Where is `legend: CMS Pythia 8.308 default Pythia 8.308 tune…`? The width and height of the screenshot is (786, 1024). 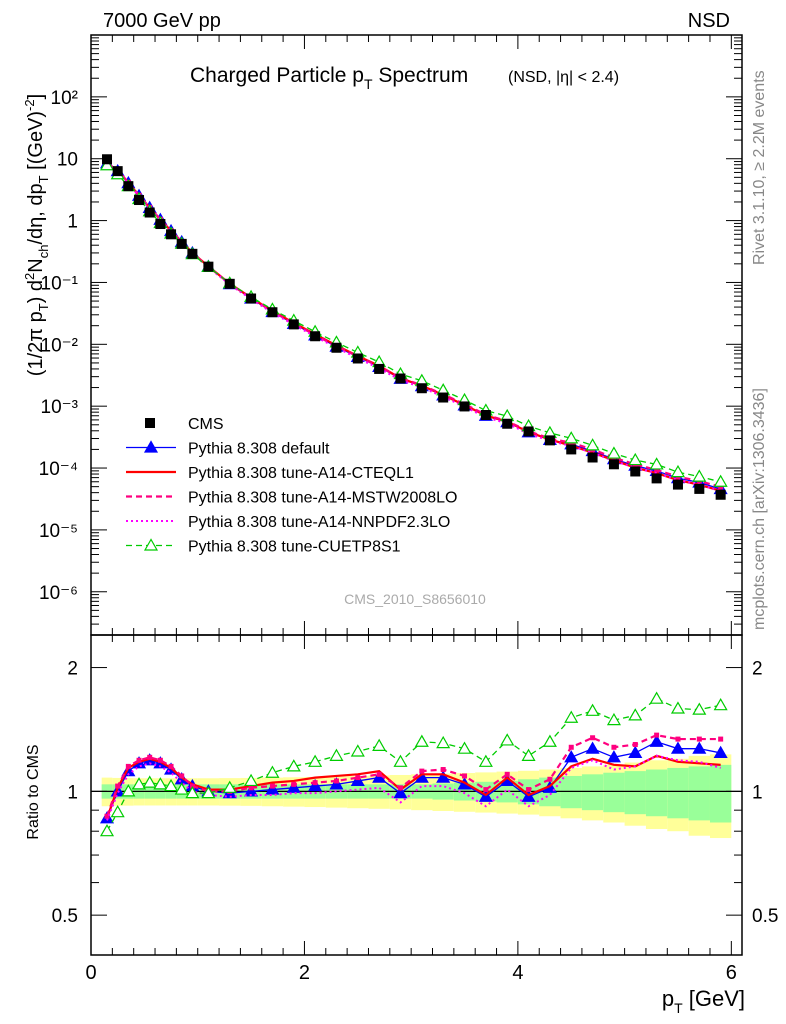 legend: CMS Pythia 8.308 default Pythia 8.308 tune… is located at coordinates (291, 486).